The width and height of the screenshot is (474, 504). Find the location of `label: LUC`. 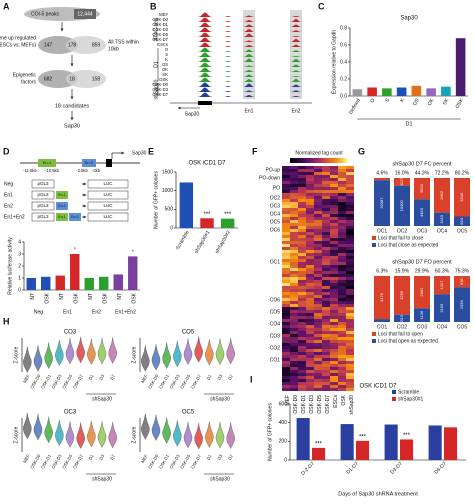

label: LUC is located at coordinates (108, 216).